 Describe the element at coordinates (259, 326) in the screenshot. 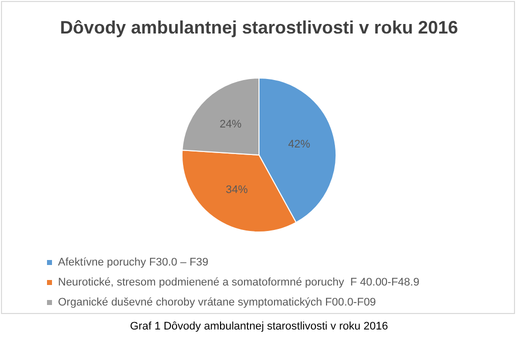

I see `text: Graf 1 Dôvody ambulantnej starostlivosti v roku 2016` at that location.